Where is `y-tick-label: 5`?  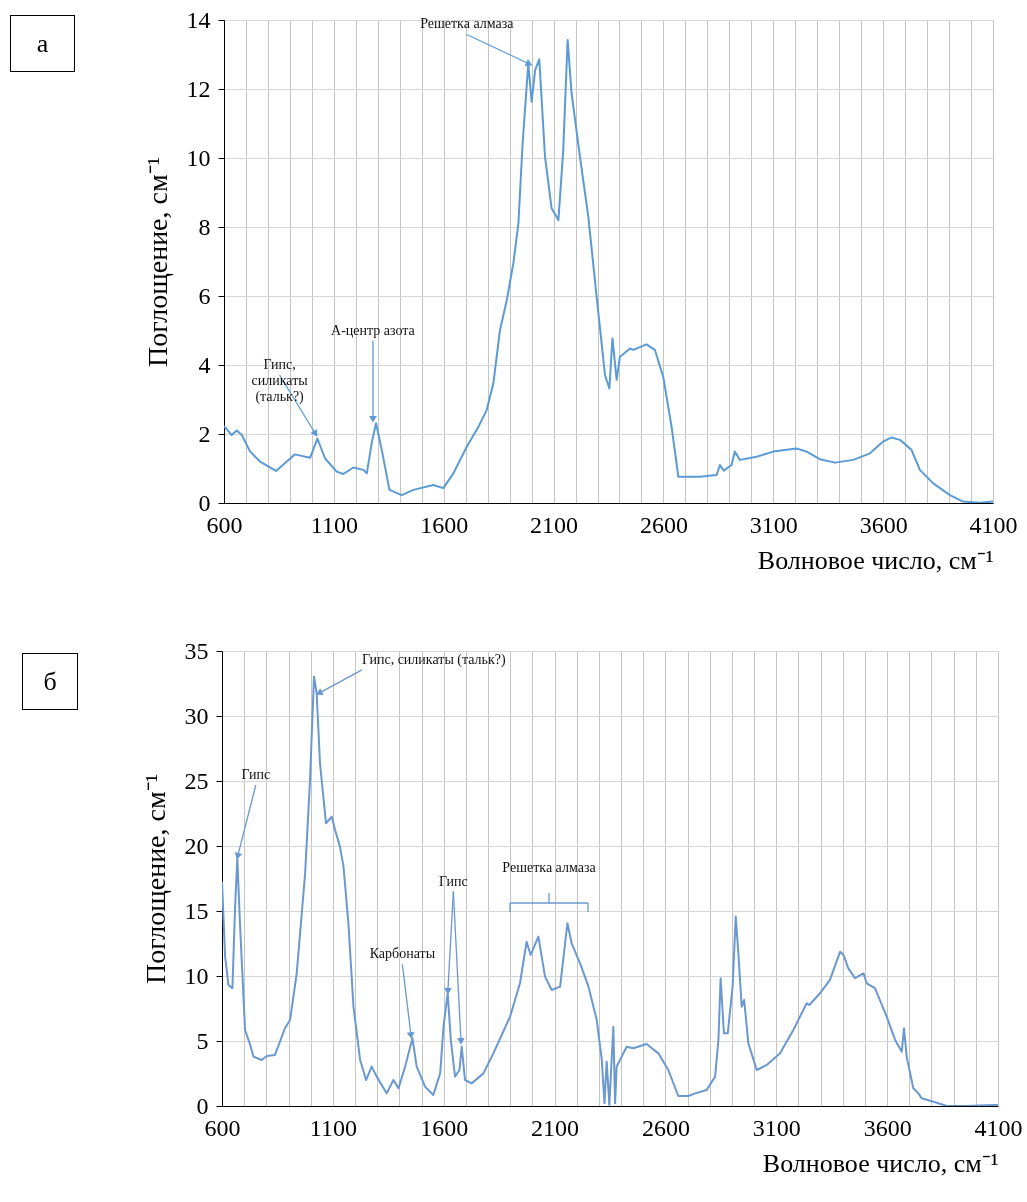 y-tick-label: 5 is located at coordinates (202, 1040).